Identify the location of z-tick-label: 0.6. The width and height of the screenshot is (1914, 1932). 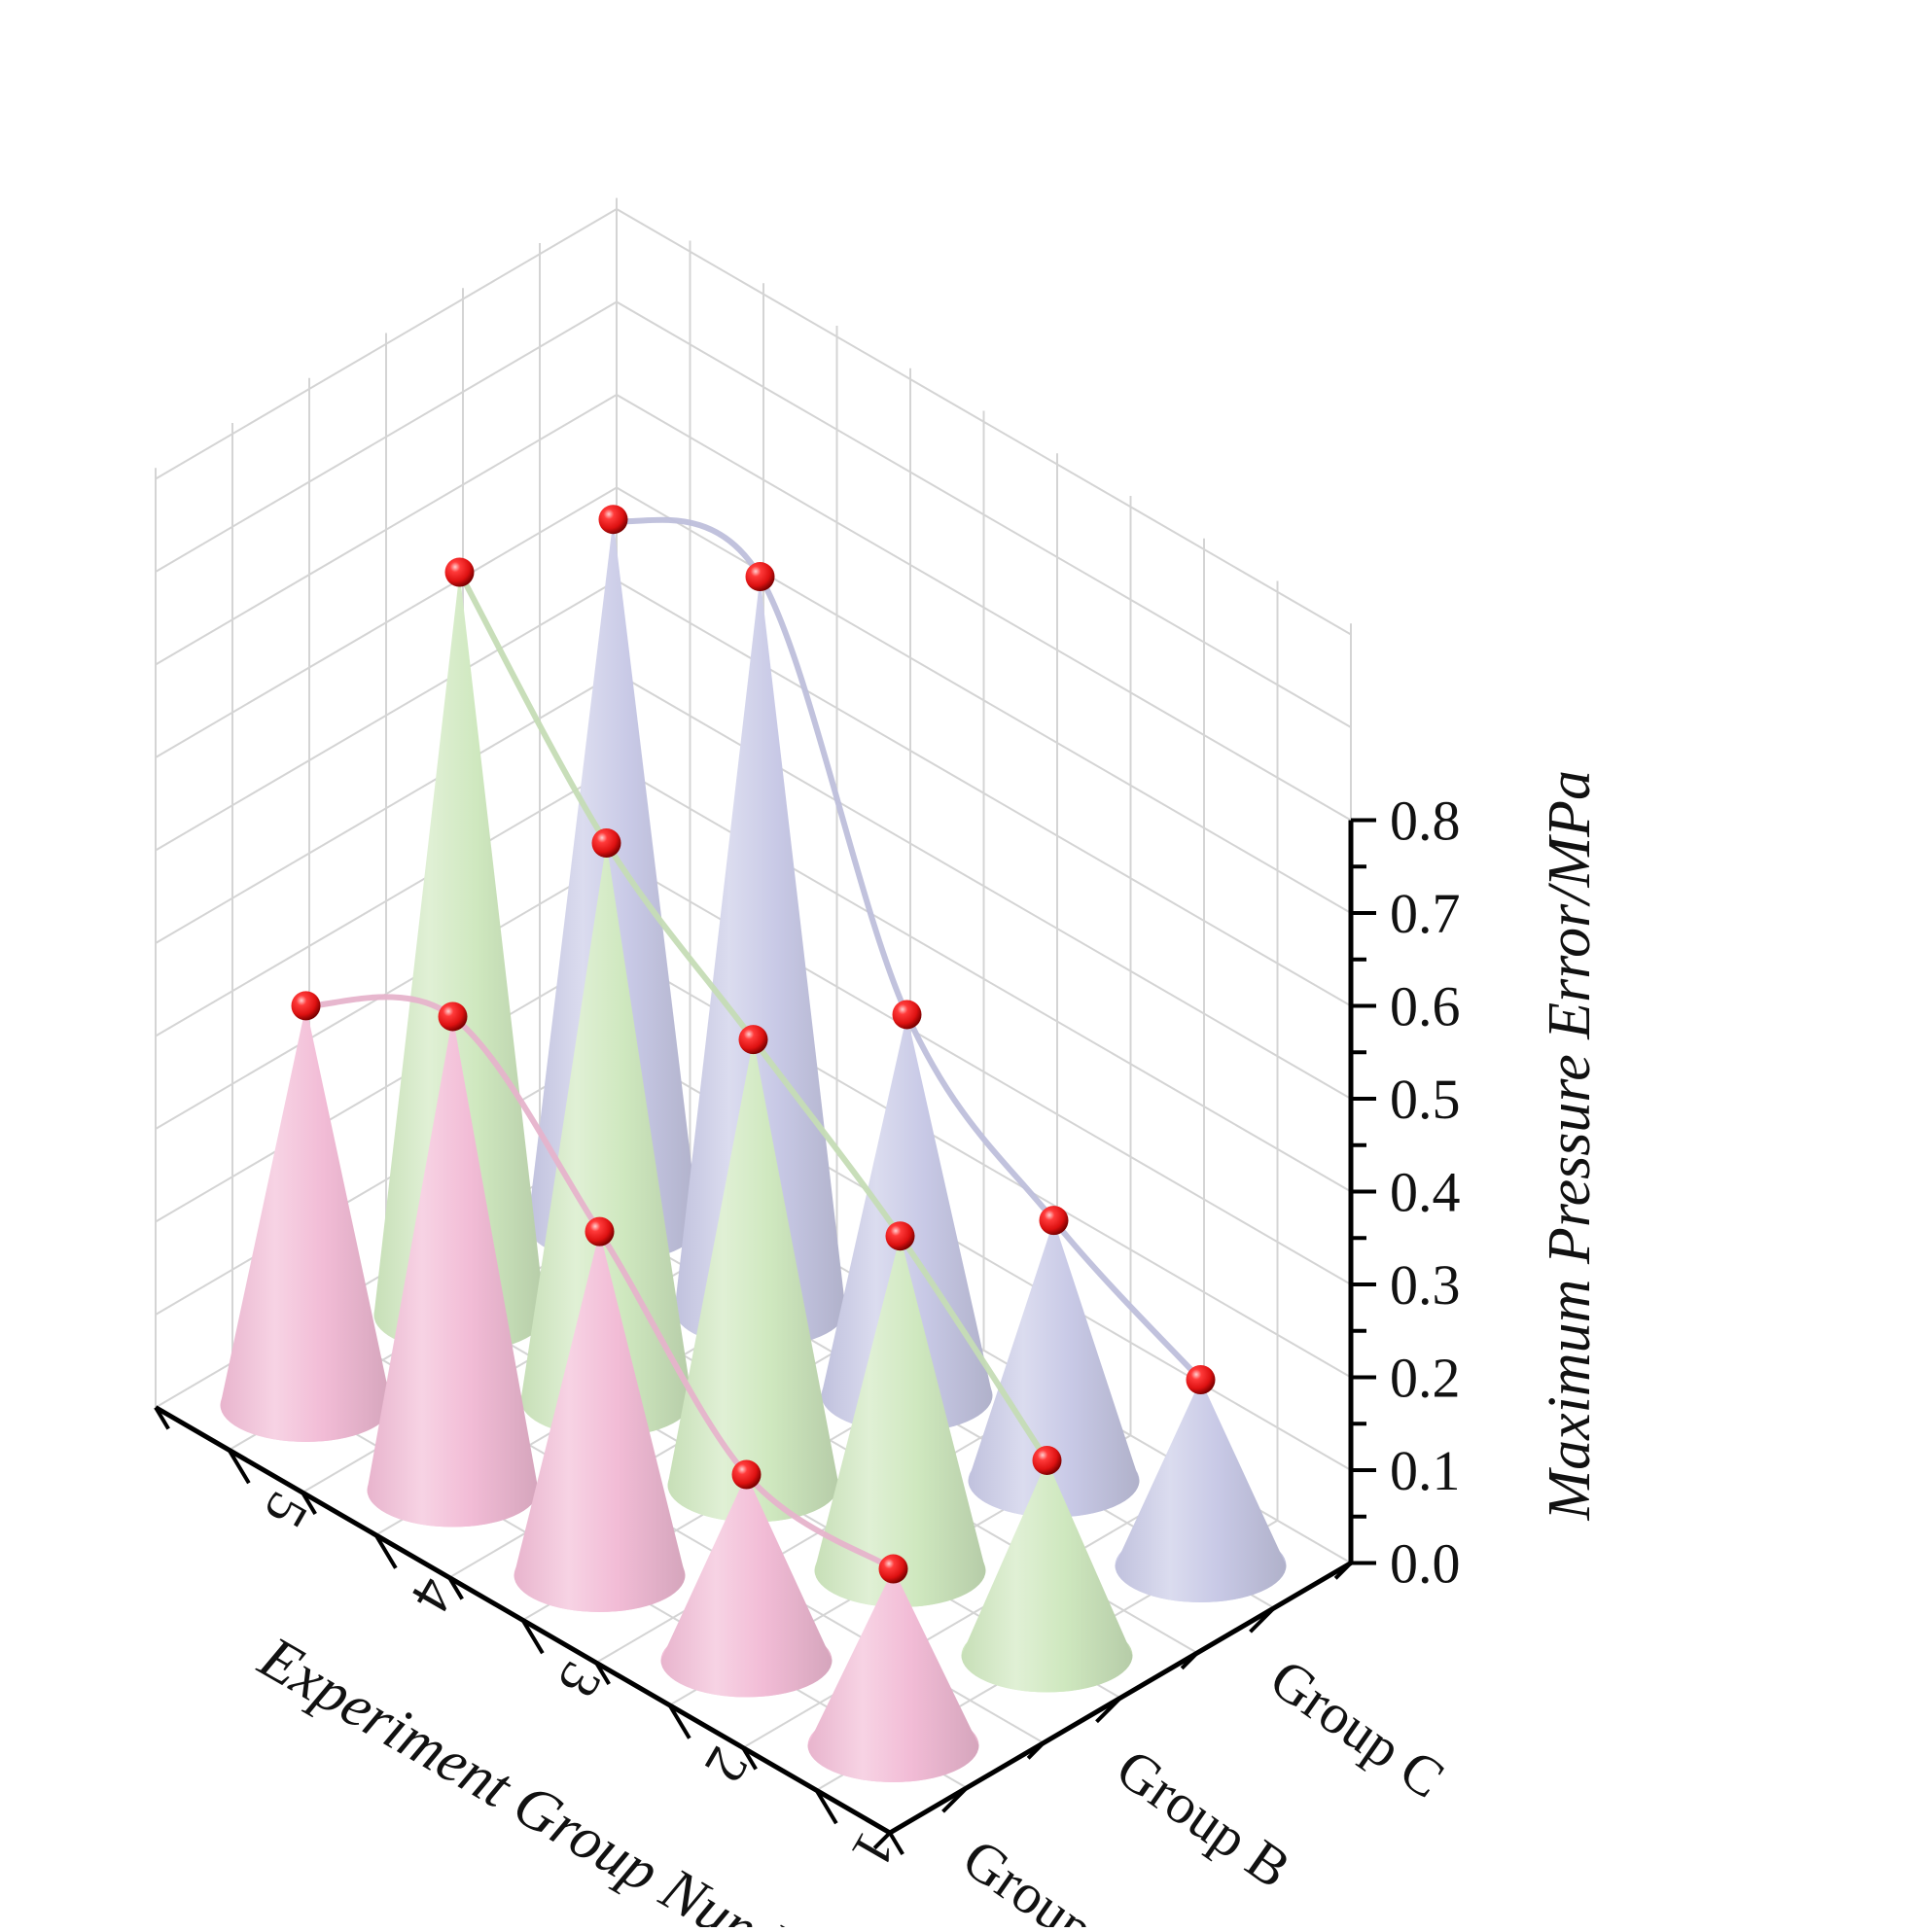
(1425, 1007).